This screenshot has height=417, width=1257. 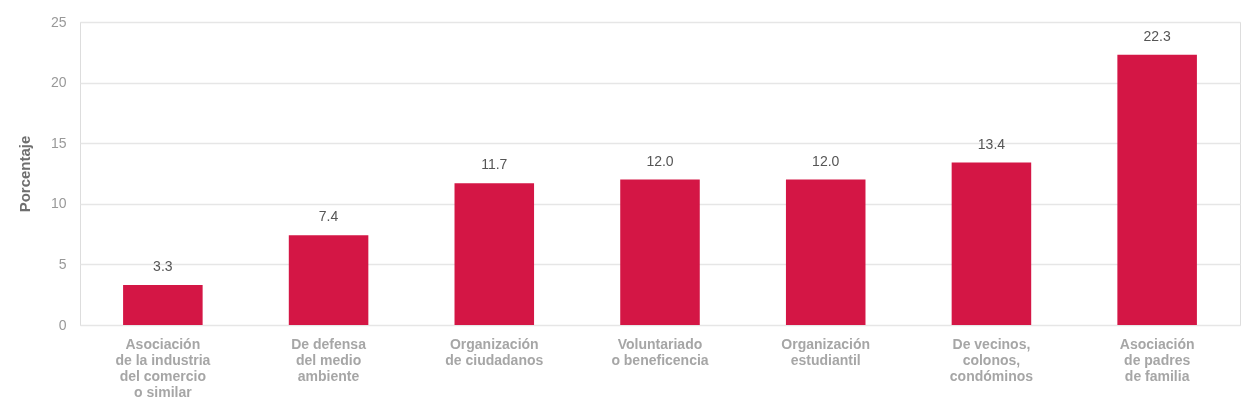 What do you see at coordinates (991, 359) in the screenshot?
I see `x-tick-label: De vecinos, colonos, condóminos` at bounding box center [991, 359].